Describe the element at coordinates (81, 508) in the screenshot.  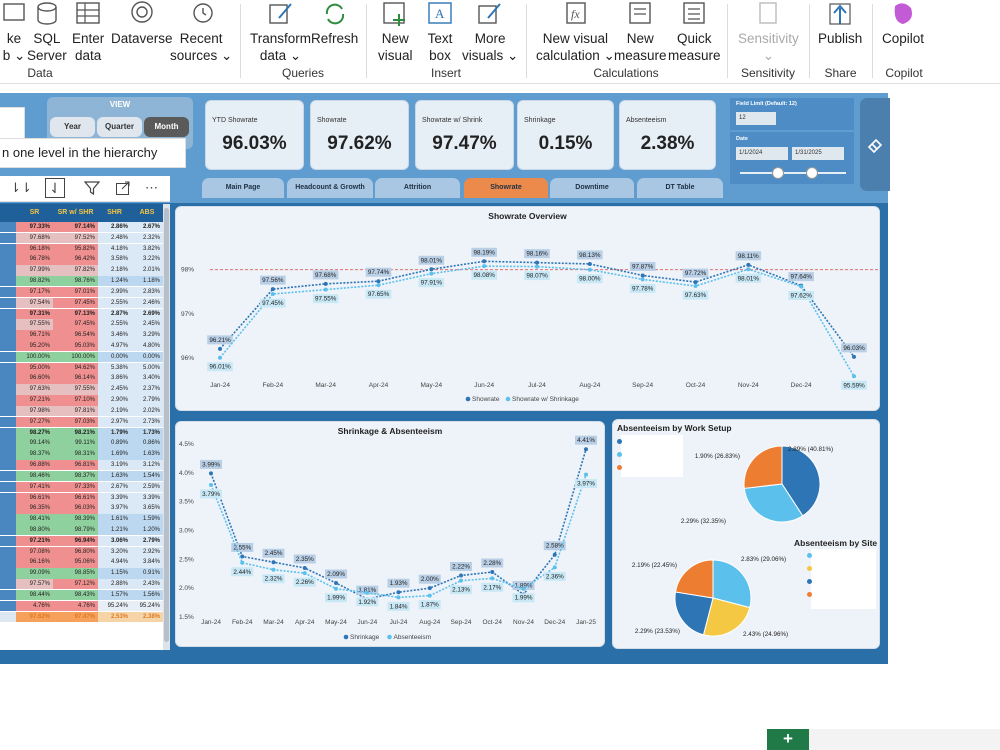
I see `table-row: 96.35% 96.03% 3.97% 3.65%` at that location.